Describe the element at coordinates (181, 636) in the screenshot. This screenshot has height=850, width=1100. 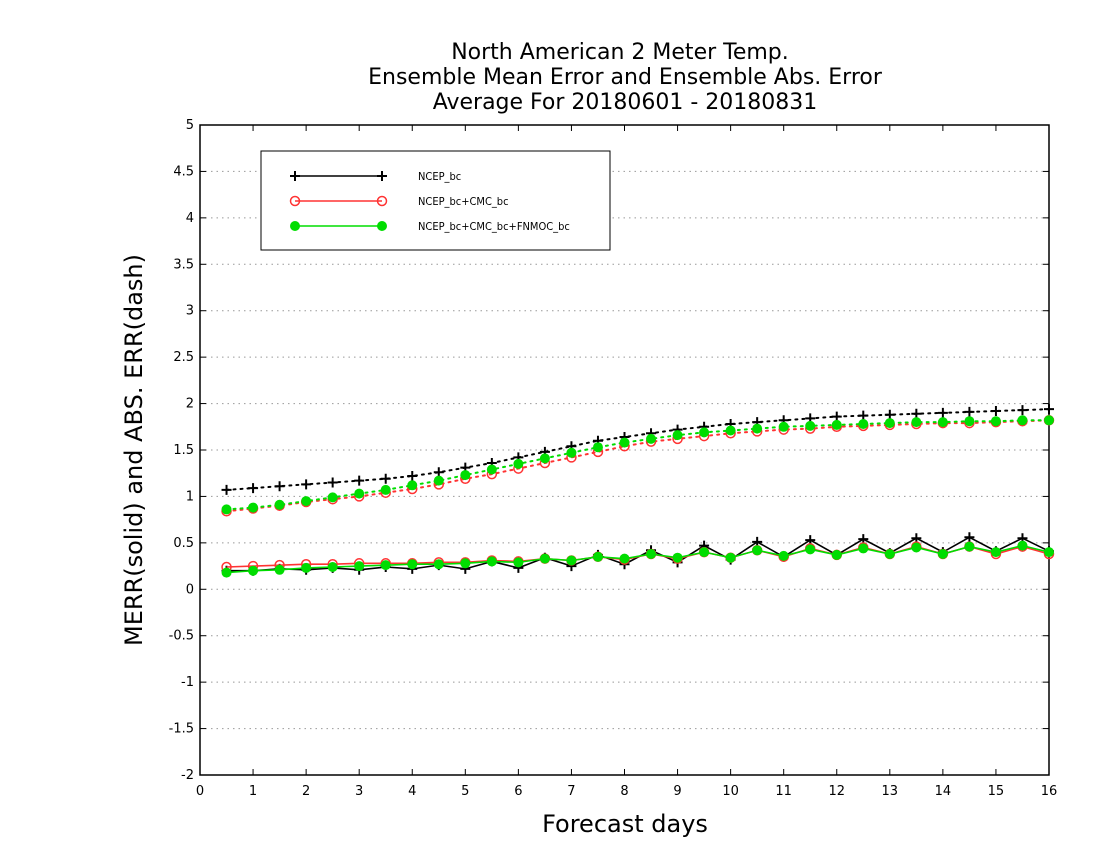
I see `y-tick-label: -0.5` at that location.